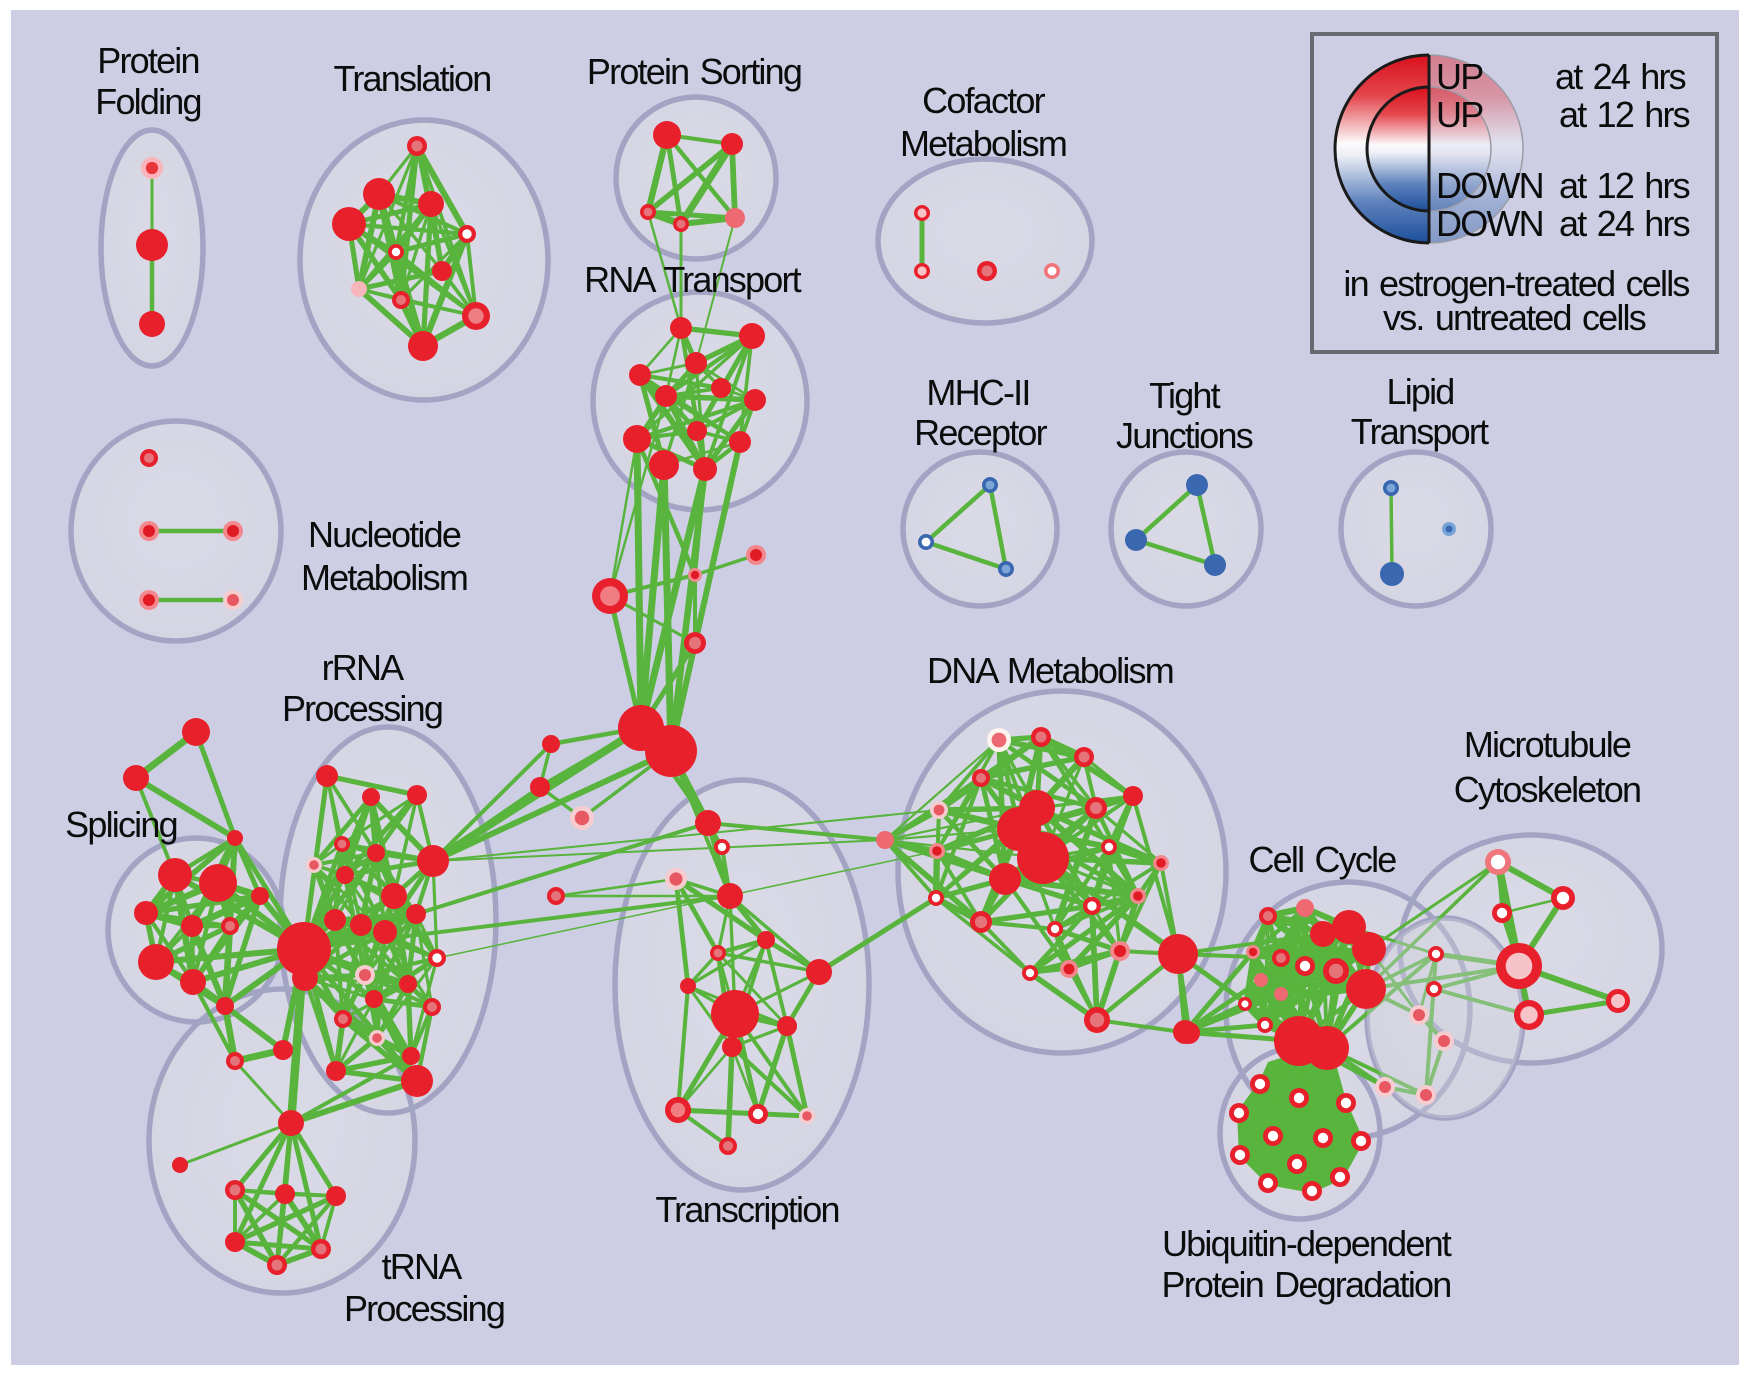 The height and width of the screenshot is (1381, 1750). Describe the element at coordinates (746, 1209) in the screenshot. I see `svg-text: Transcription` at that location.